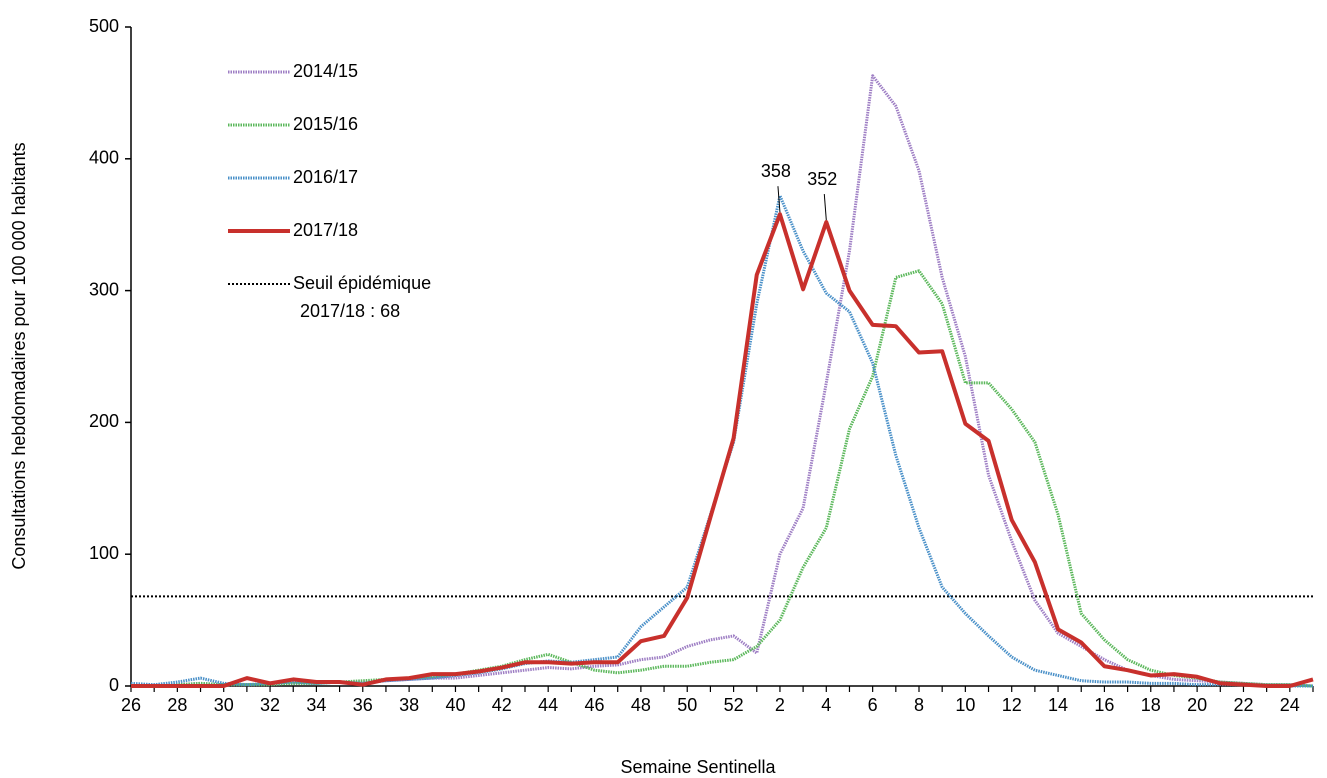 This screenshot has height=778, width=1327. Describe the element at coordinates (780, 705) in the screenshot. I see `x-tick-label: 2` at that location.